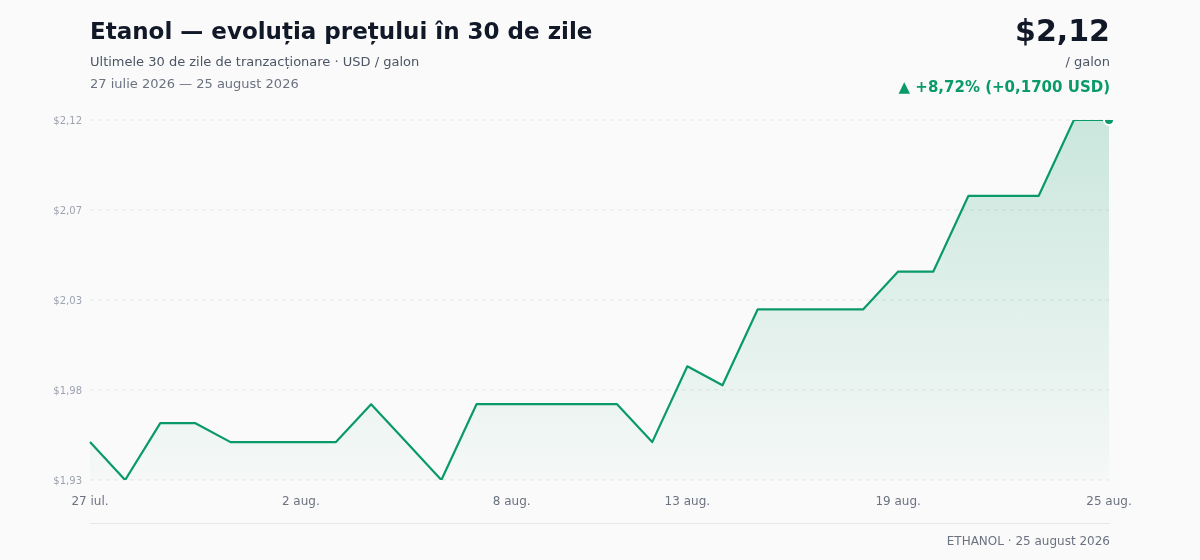  Describe the element at coordinates (67, 120) in the screenshot. I see `y-tick-label: $2,12` at that location.